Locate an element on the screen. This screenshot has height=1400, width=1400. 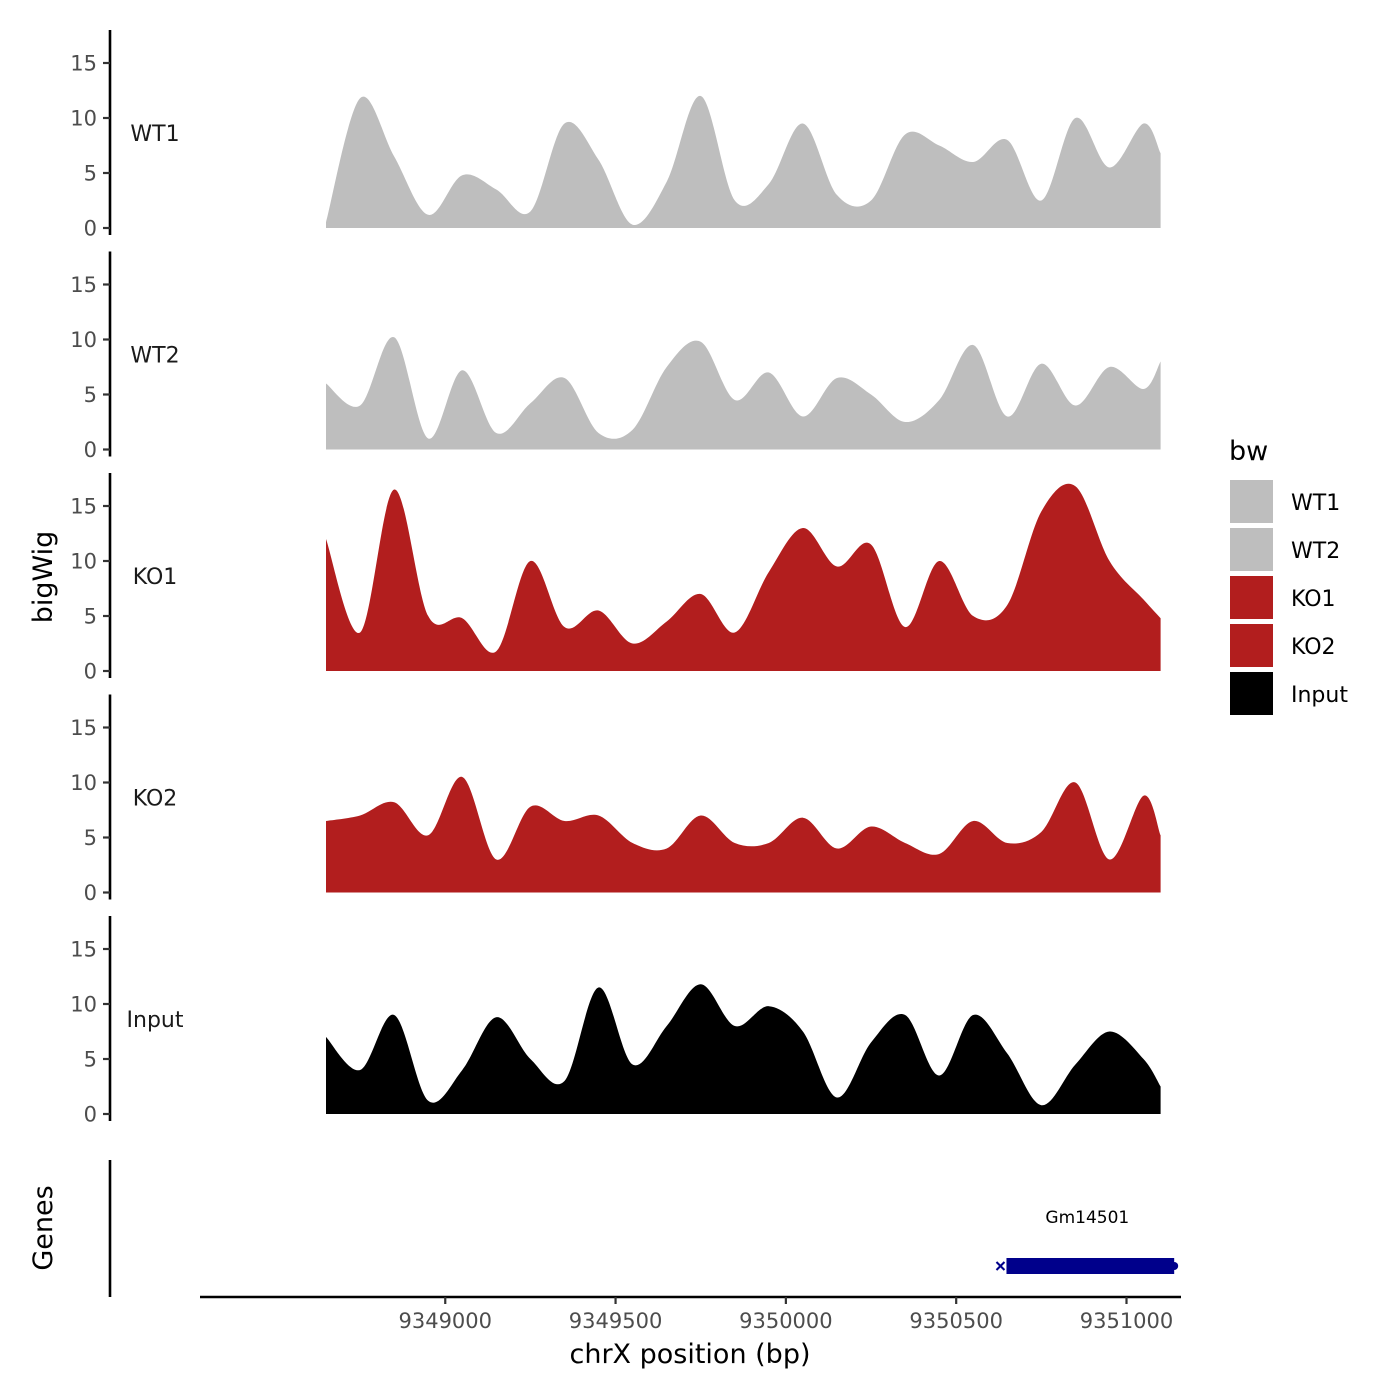
y-tick-label-KO1-15: 15 is located at coordinates (83, 507).